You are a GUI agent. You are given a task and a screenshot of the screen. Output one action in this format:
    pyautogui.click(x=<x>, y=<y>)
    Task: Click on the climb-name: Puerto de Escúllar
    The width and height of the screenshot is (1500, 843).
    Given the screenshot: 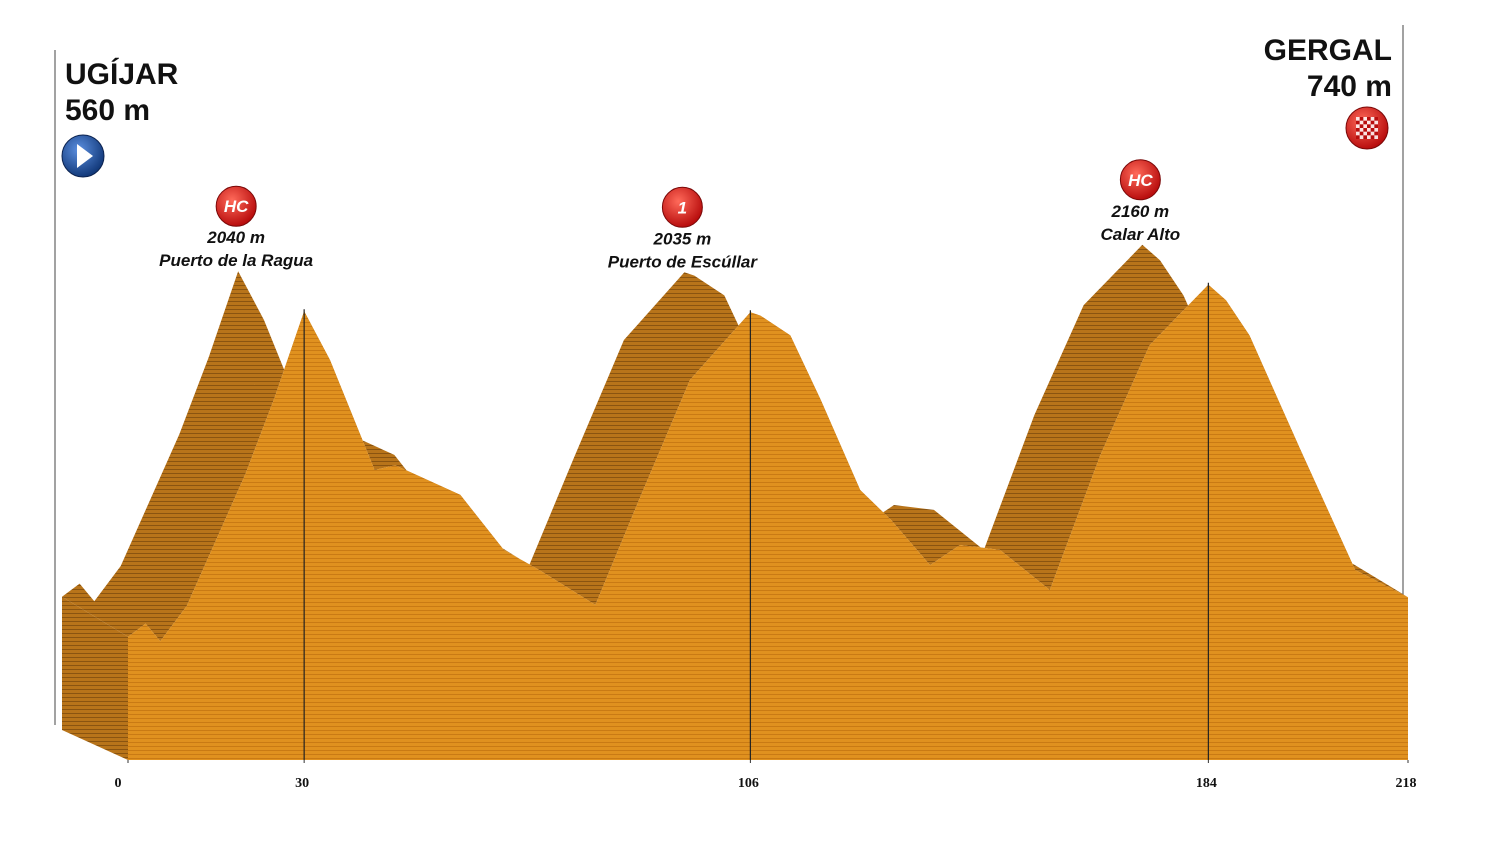 What is the action you would take?
    pyautogui.click(x=683, y=261)
    